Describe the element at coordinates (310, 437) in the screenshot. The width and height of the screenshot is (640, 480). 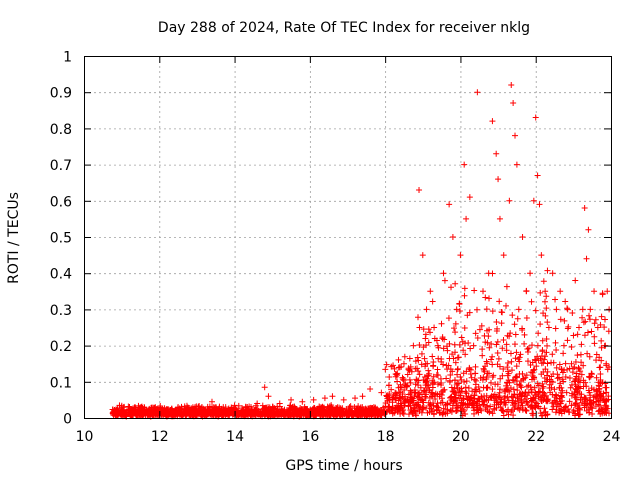
I see `x-tick-label: 16` at that location.